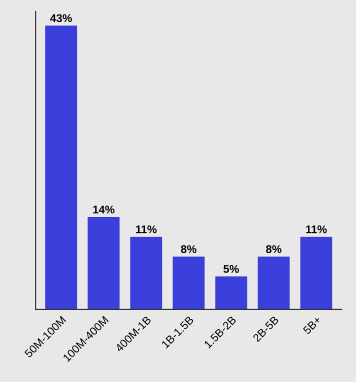 This screenshot has width=356, height=382. I want to click on data-label: 43%, so click(61, 18).